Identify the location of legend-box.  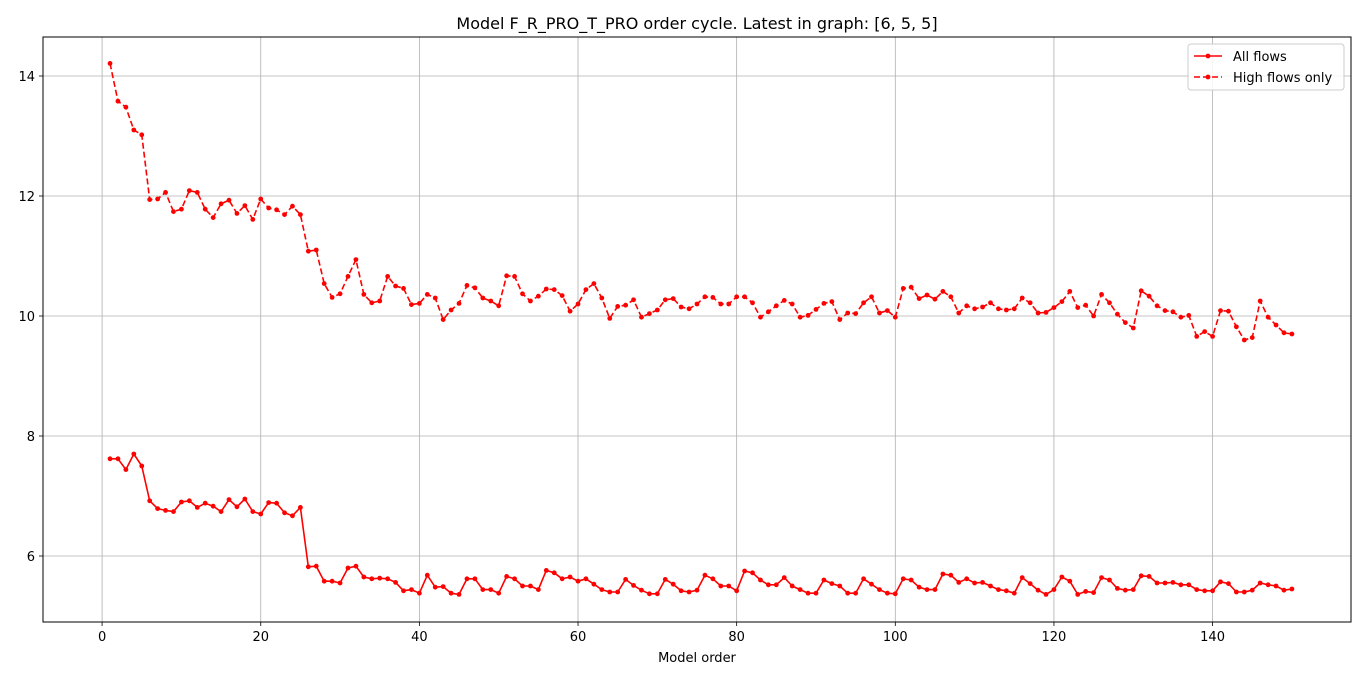
(1266, 67).